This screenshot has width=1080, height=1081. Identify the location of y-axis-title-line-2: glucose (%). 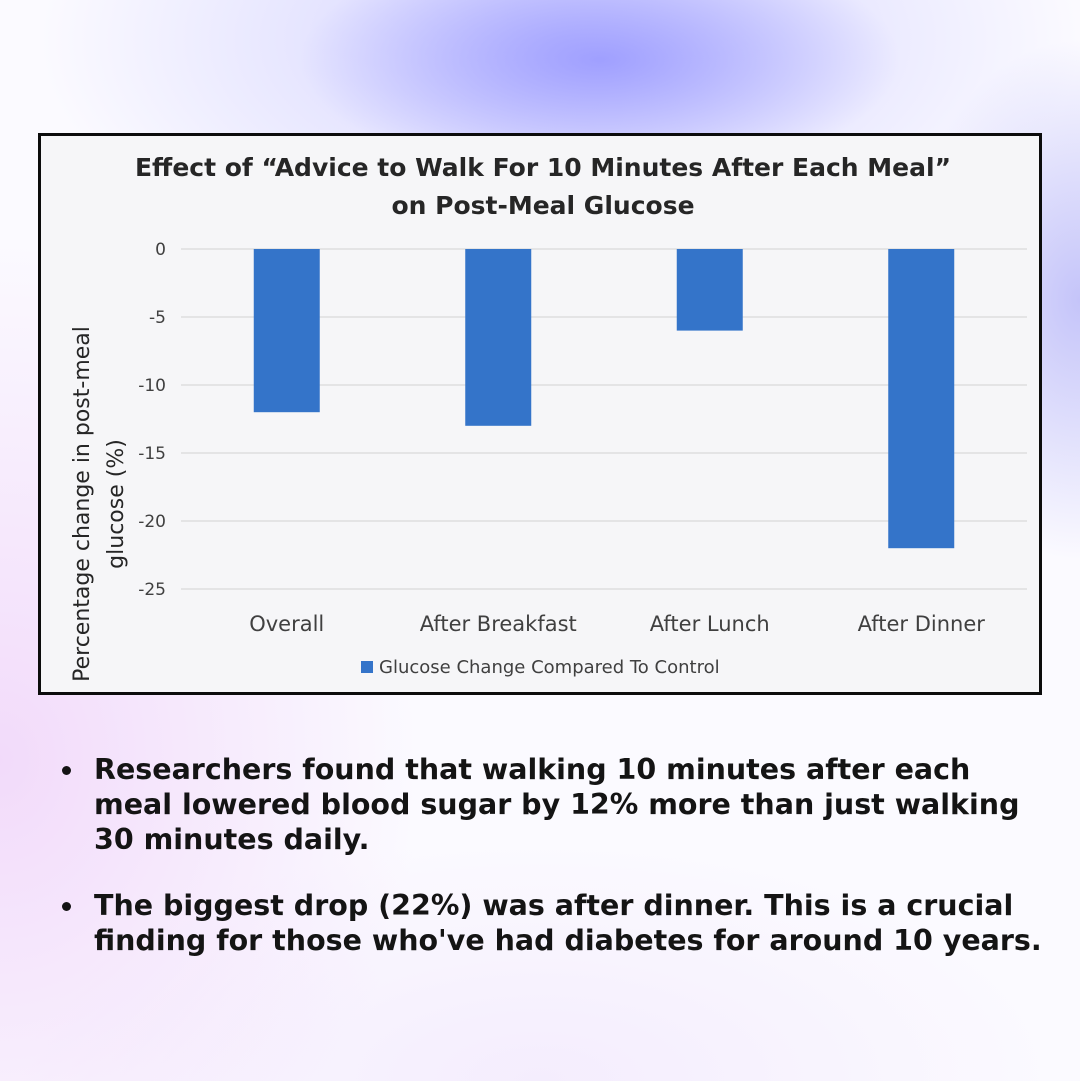
(116, 504).